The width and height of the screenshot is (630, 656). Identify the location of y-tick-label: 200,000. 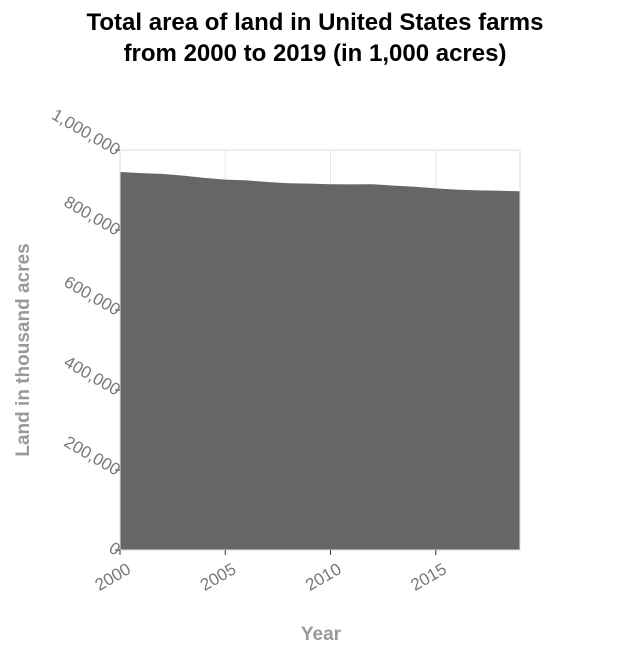
(92, 455).